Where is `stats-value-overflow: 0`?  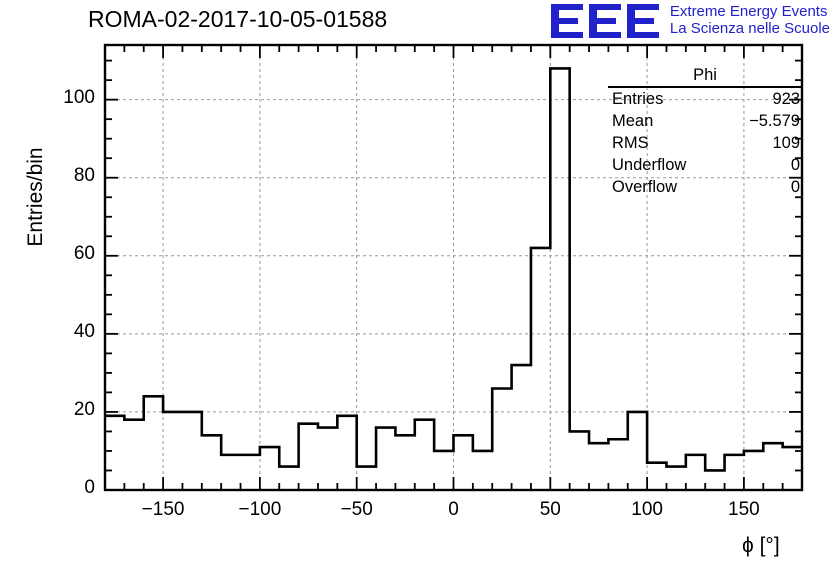 stats-value-overflow: 0 is located at coordinates (795, 186).